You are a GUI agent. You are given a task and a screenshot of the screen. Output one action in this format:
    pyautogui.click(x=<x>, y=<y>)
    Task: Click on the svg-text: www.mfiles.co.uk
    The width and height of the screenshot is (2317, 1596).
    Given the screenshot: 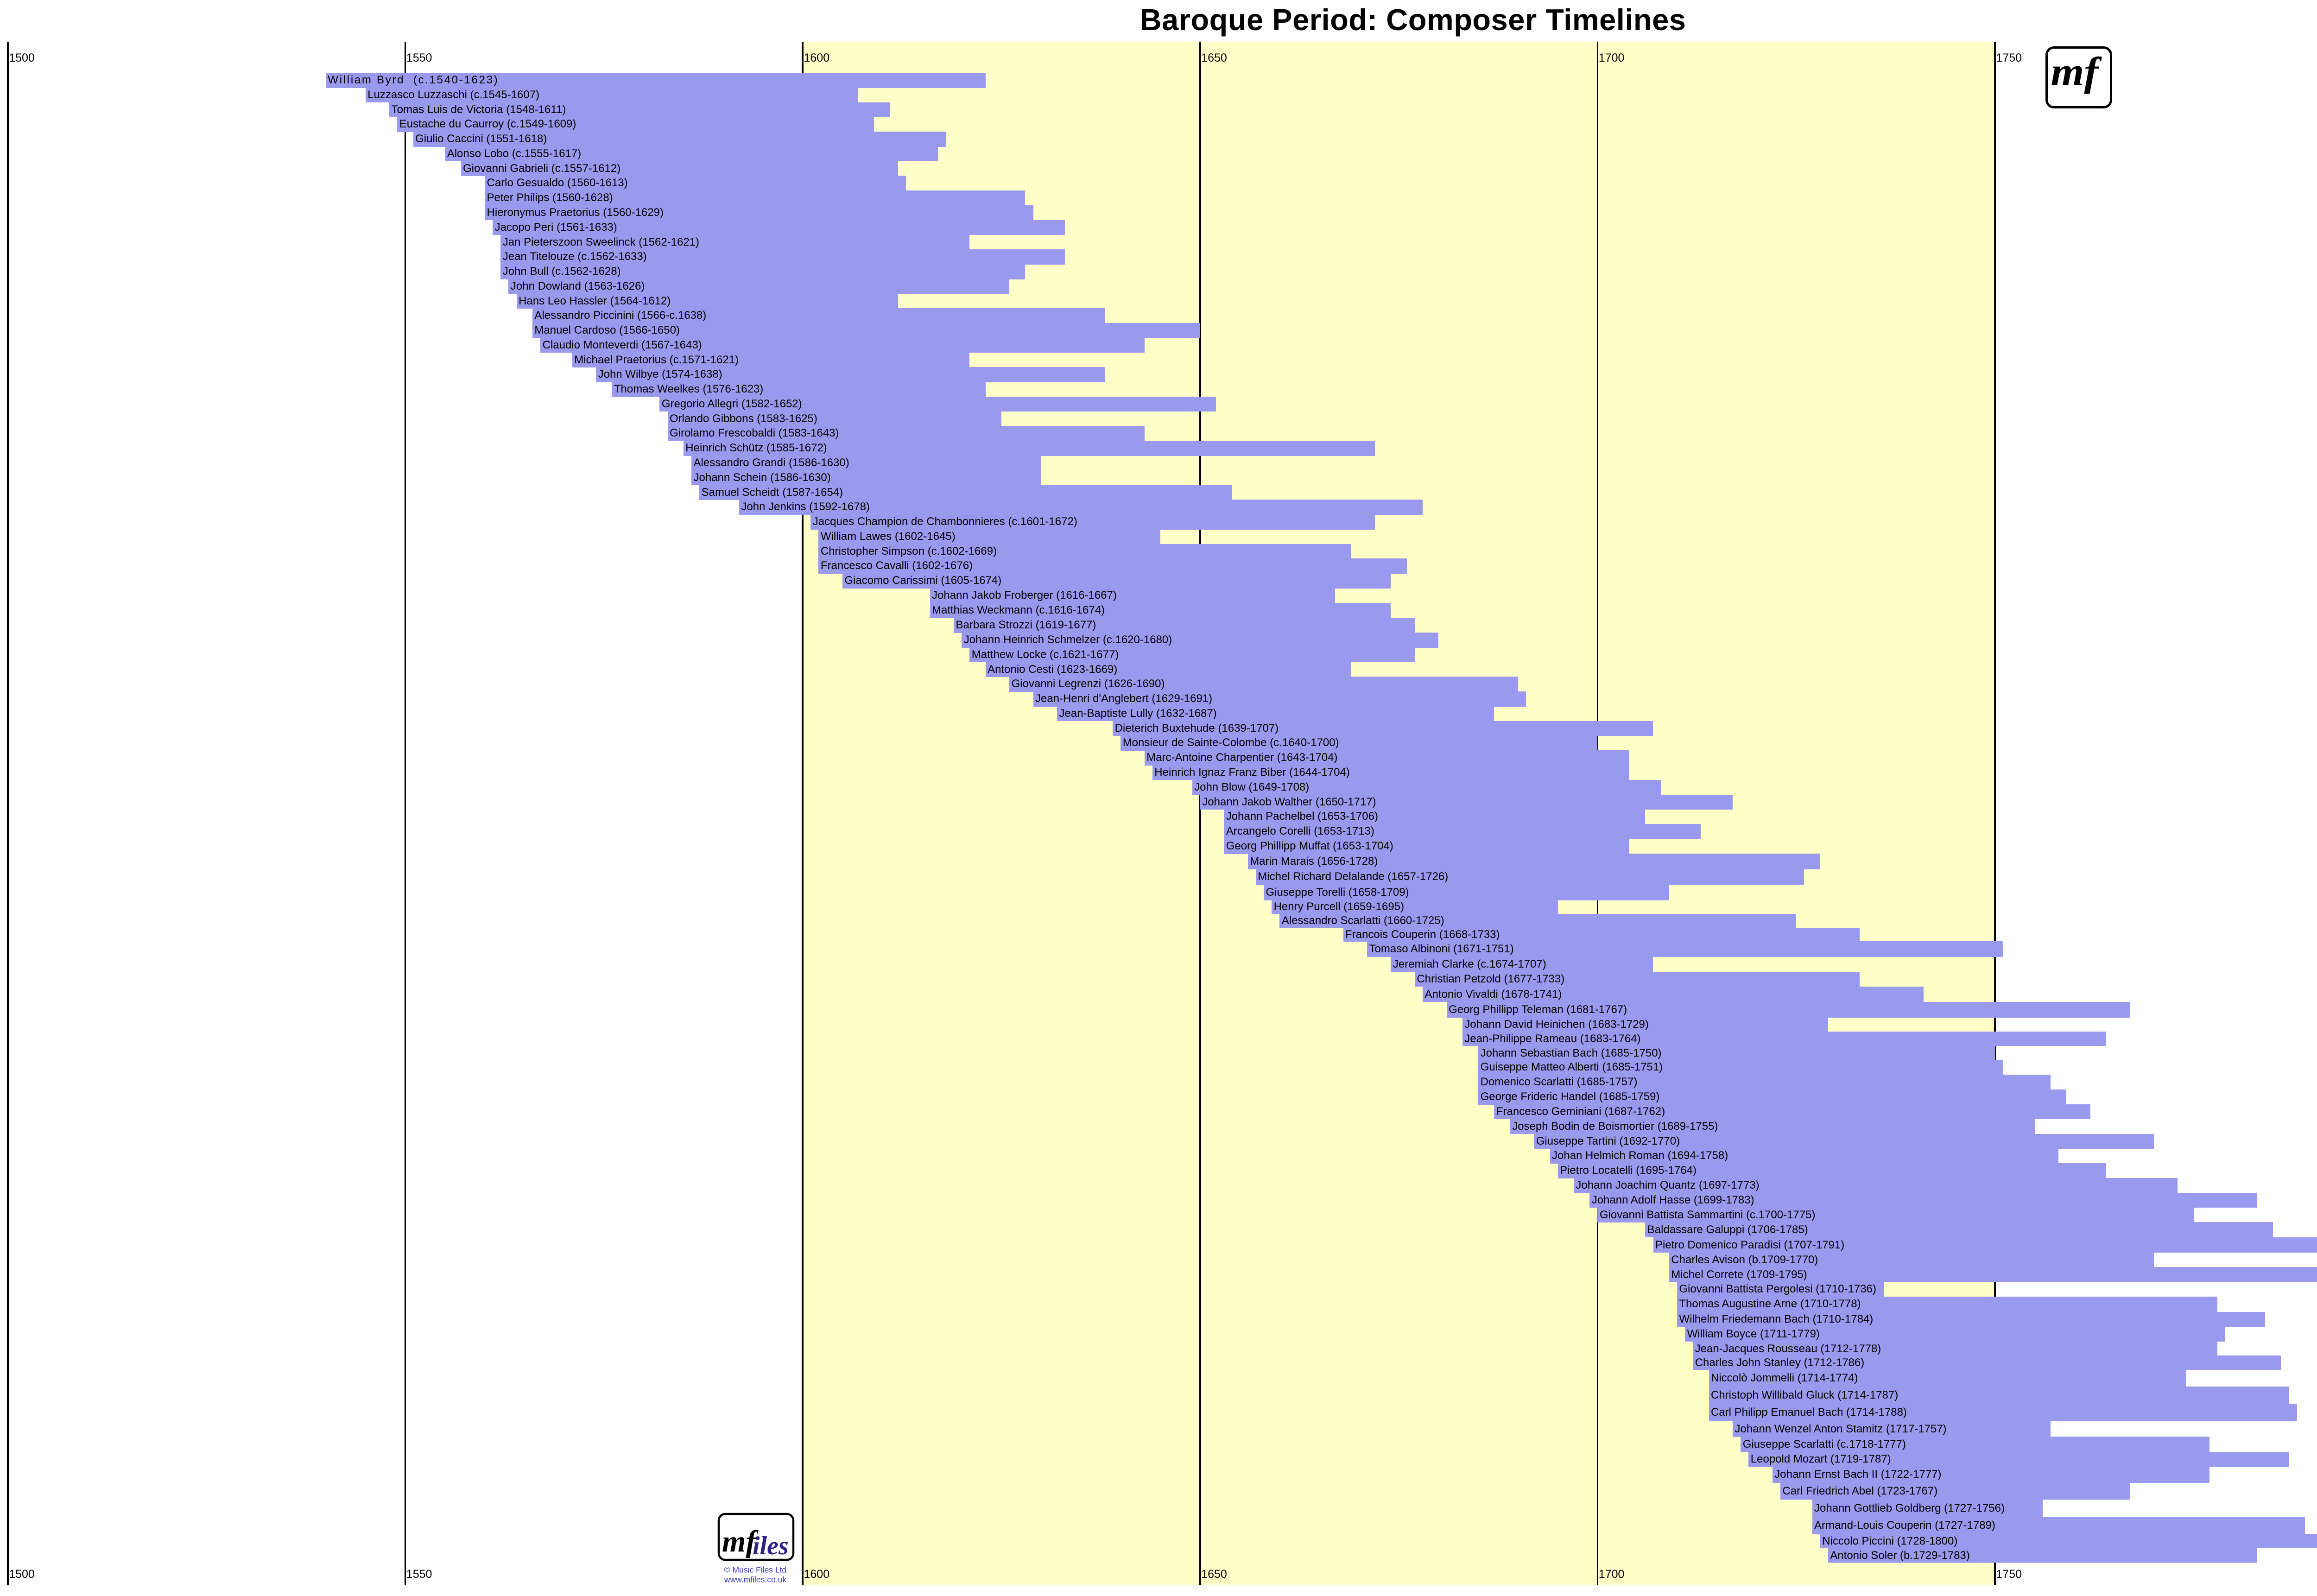 What is the action you would take?
    pyautogui.click(x=755, y=1580)
    